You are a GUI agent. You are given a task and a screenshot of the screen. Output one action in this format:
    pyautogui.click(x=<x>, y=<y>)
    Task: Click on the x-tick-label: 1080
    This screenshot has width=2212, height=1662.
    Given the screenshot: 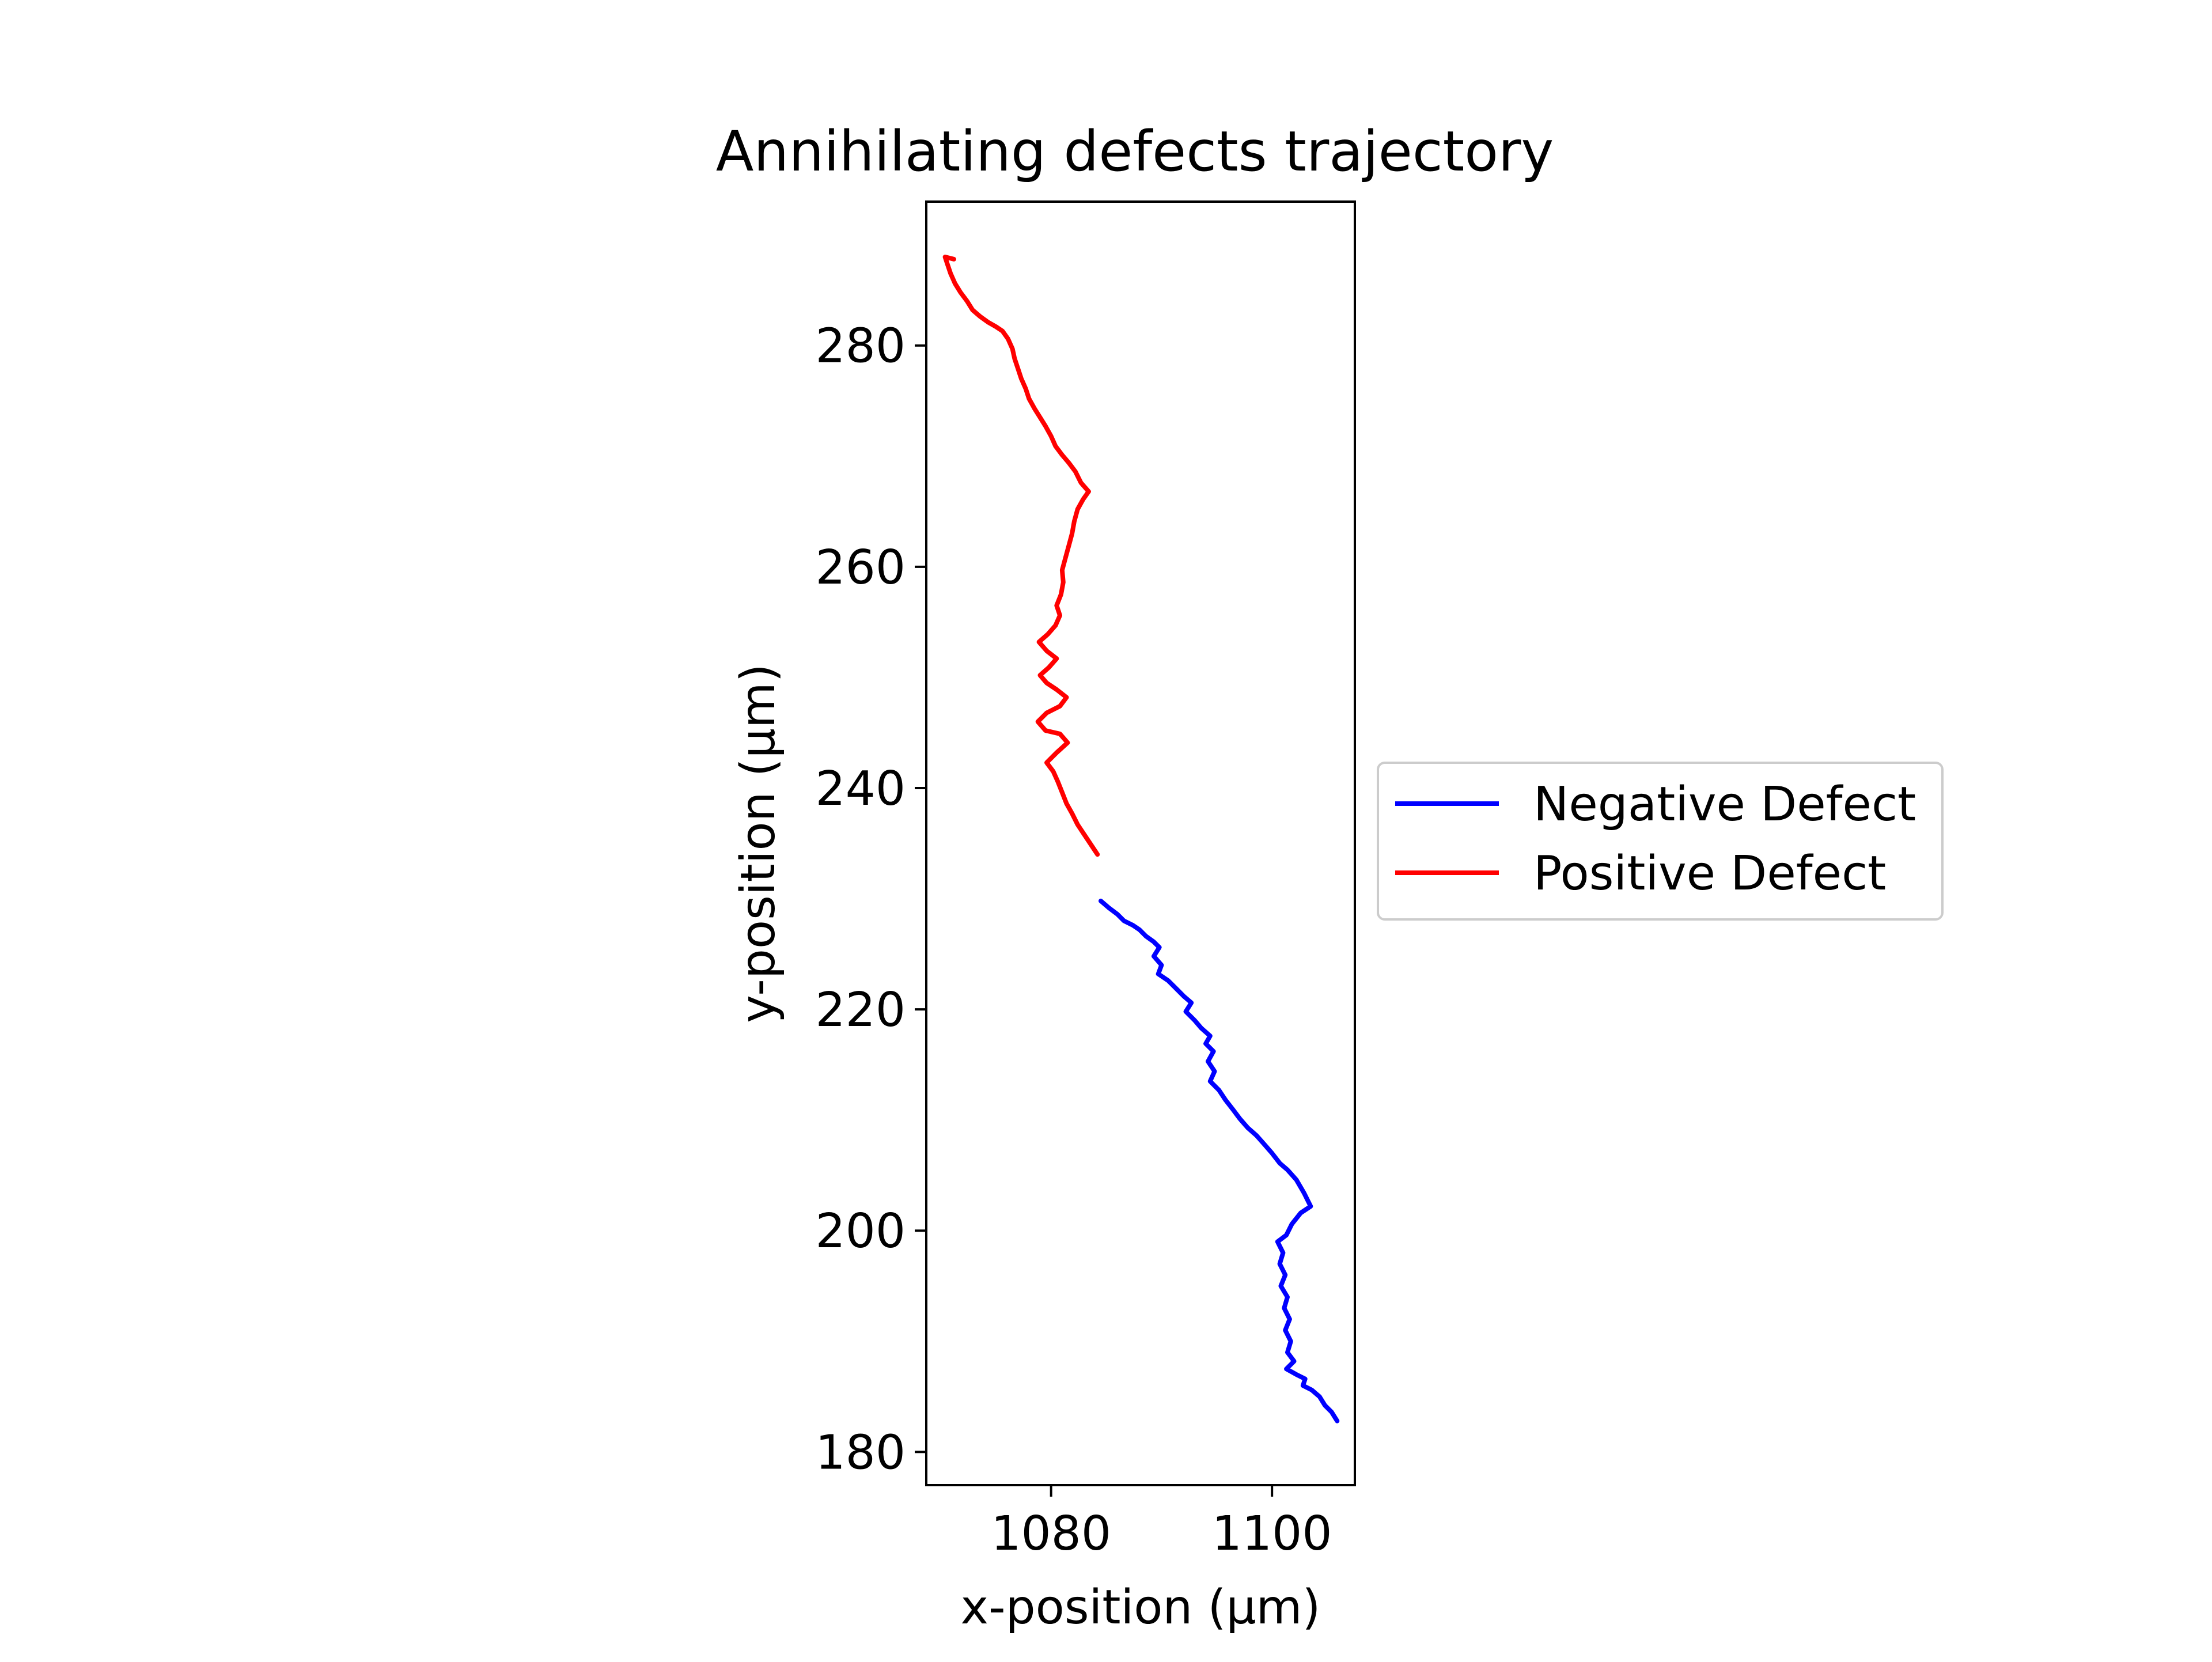 What is the action you would take?
    pyautogui.click(x=1051, y=1533)
    